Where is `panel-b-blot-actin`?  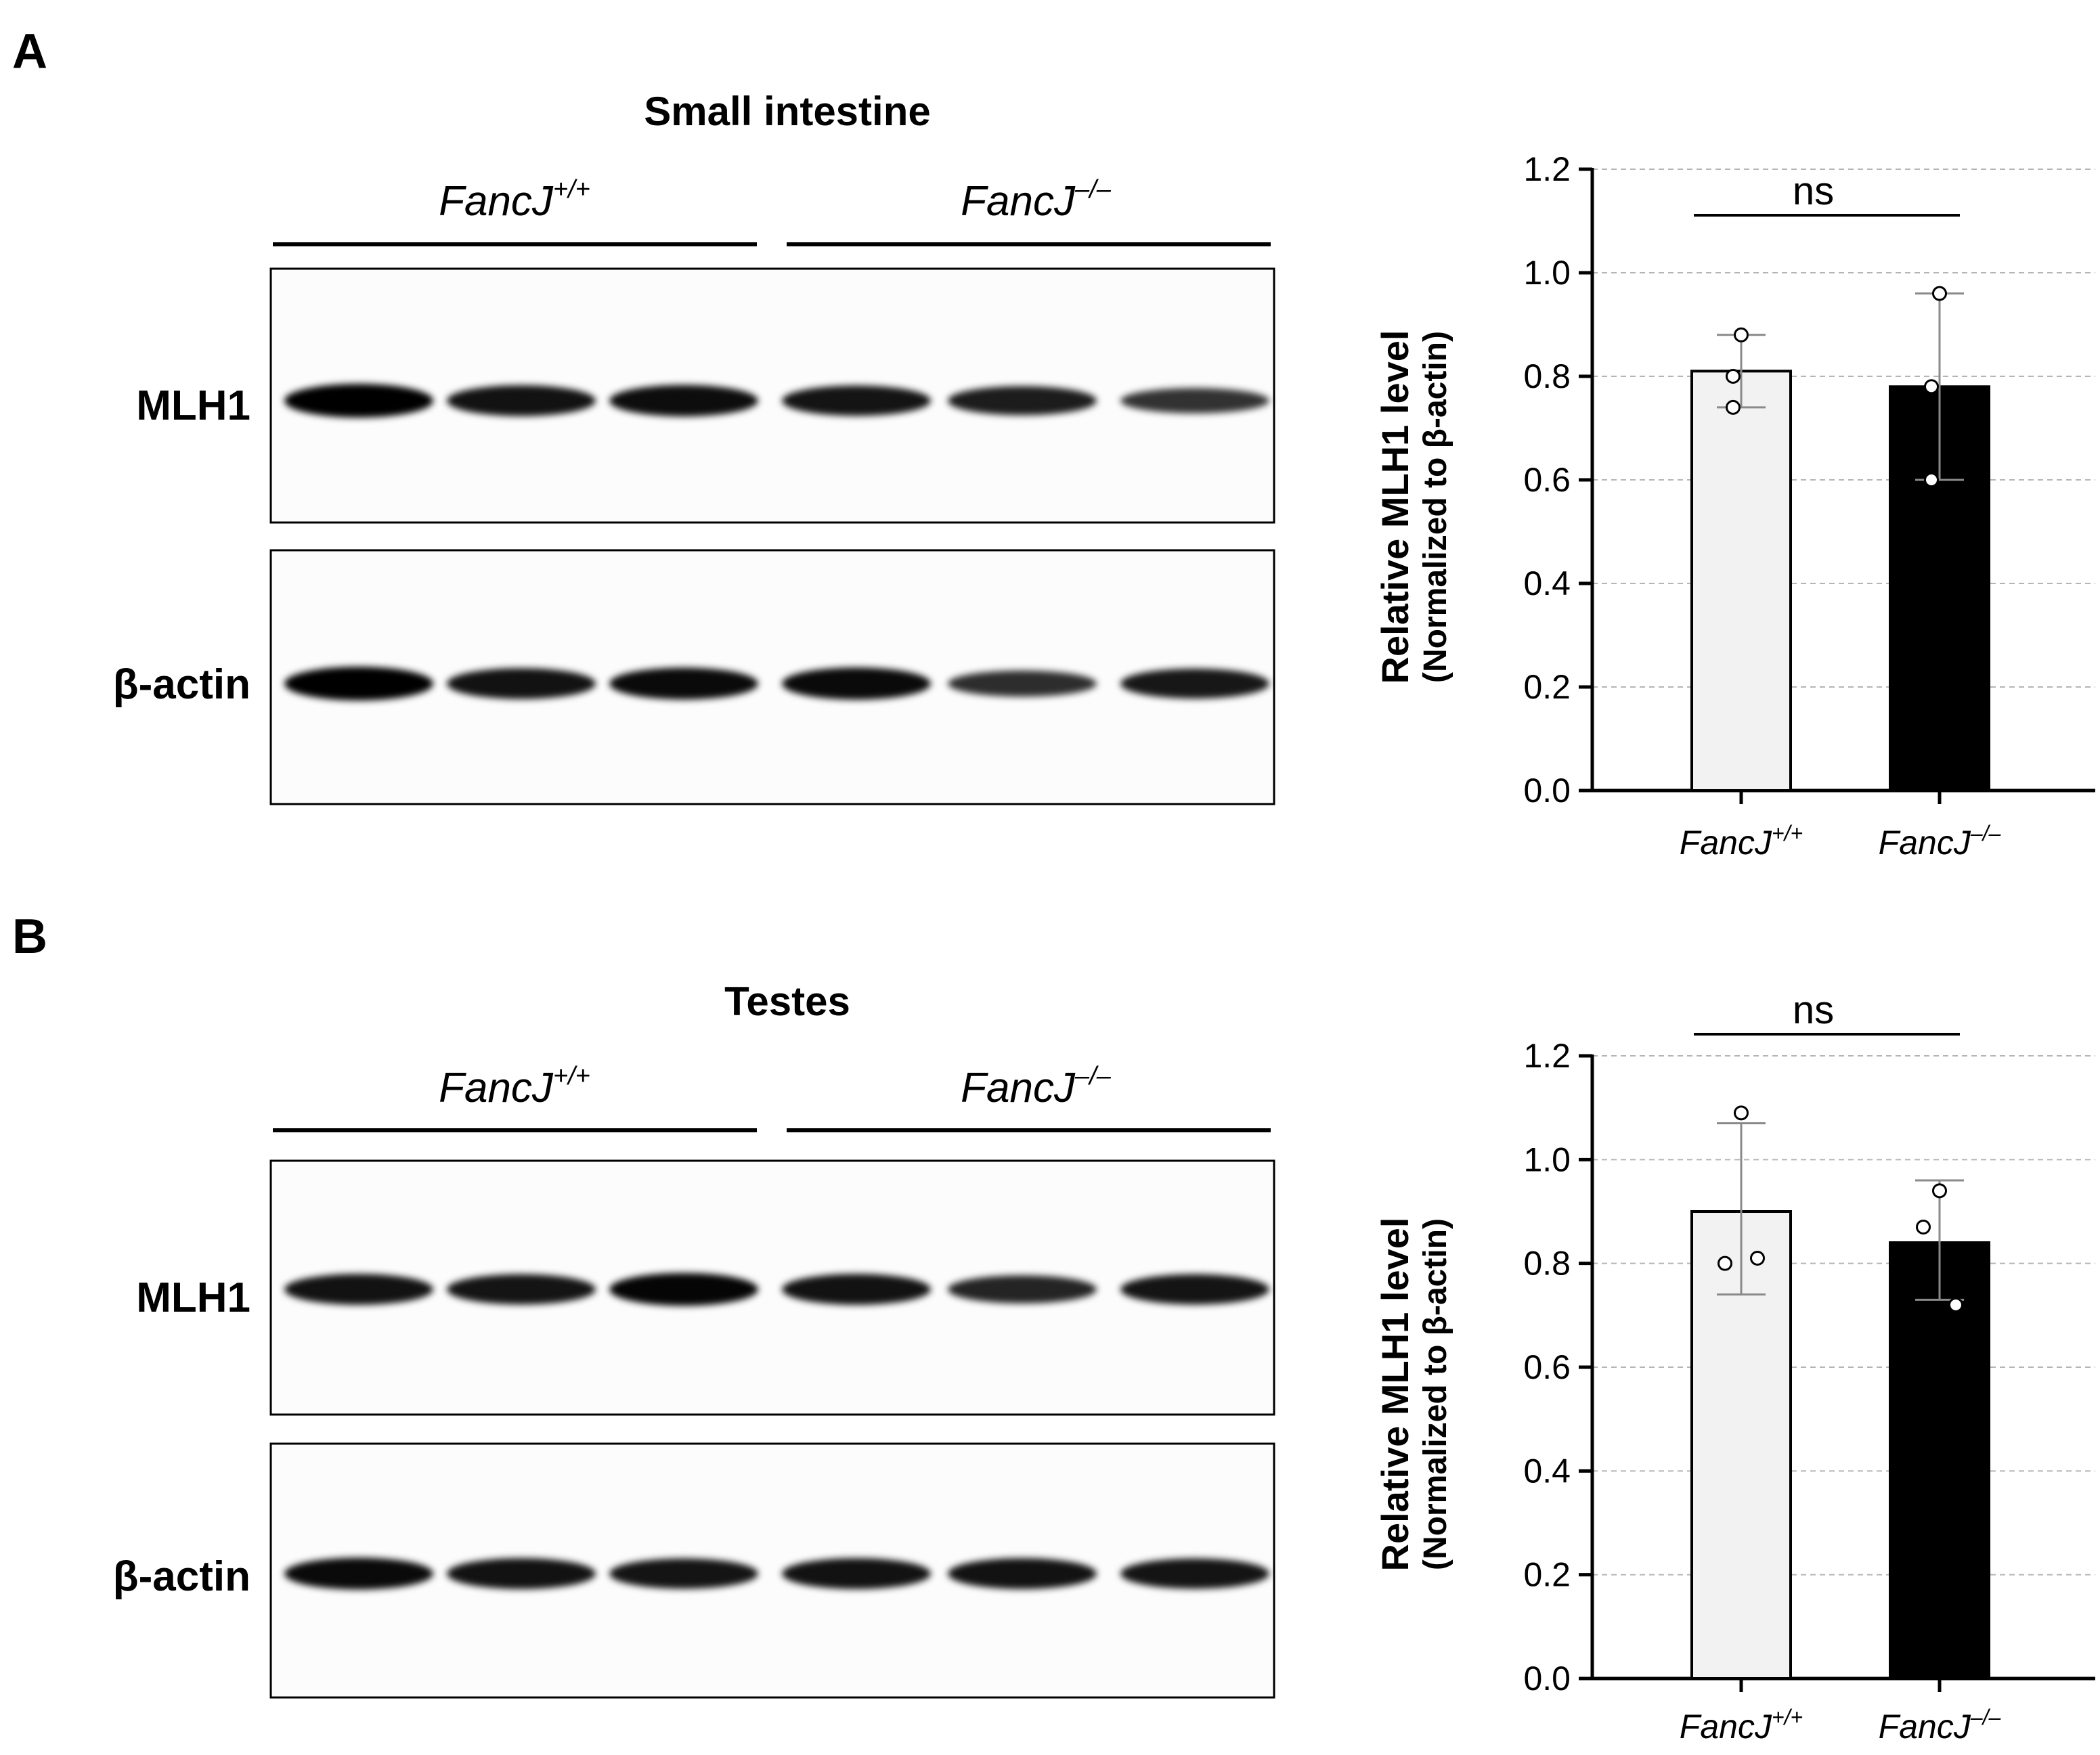
panel-b-blot-actin is located at coordinates (772, 1570).